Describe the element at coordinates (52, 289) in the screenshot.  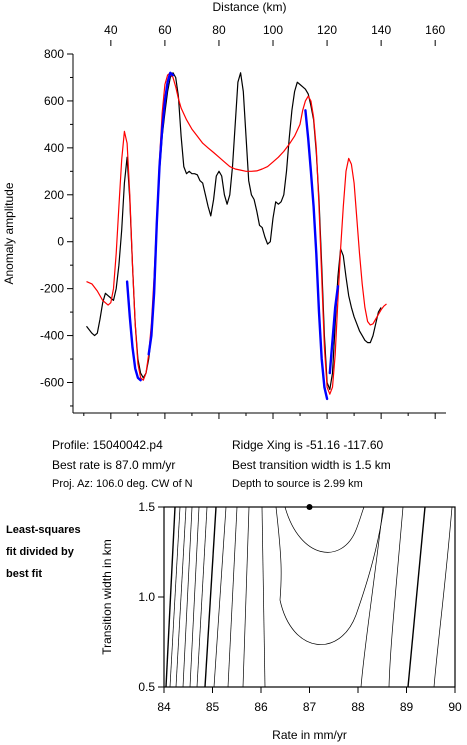
I see `y-tick-label: -200` at that location.